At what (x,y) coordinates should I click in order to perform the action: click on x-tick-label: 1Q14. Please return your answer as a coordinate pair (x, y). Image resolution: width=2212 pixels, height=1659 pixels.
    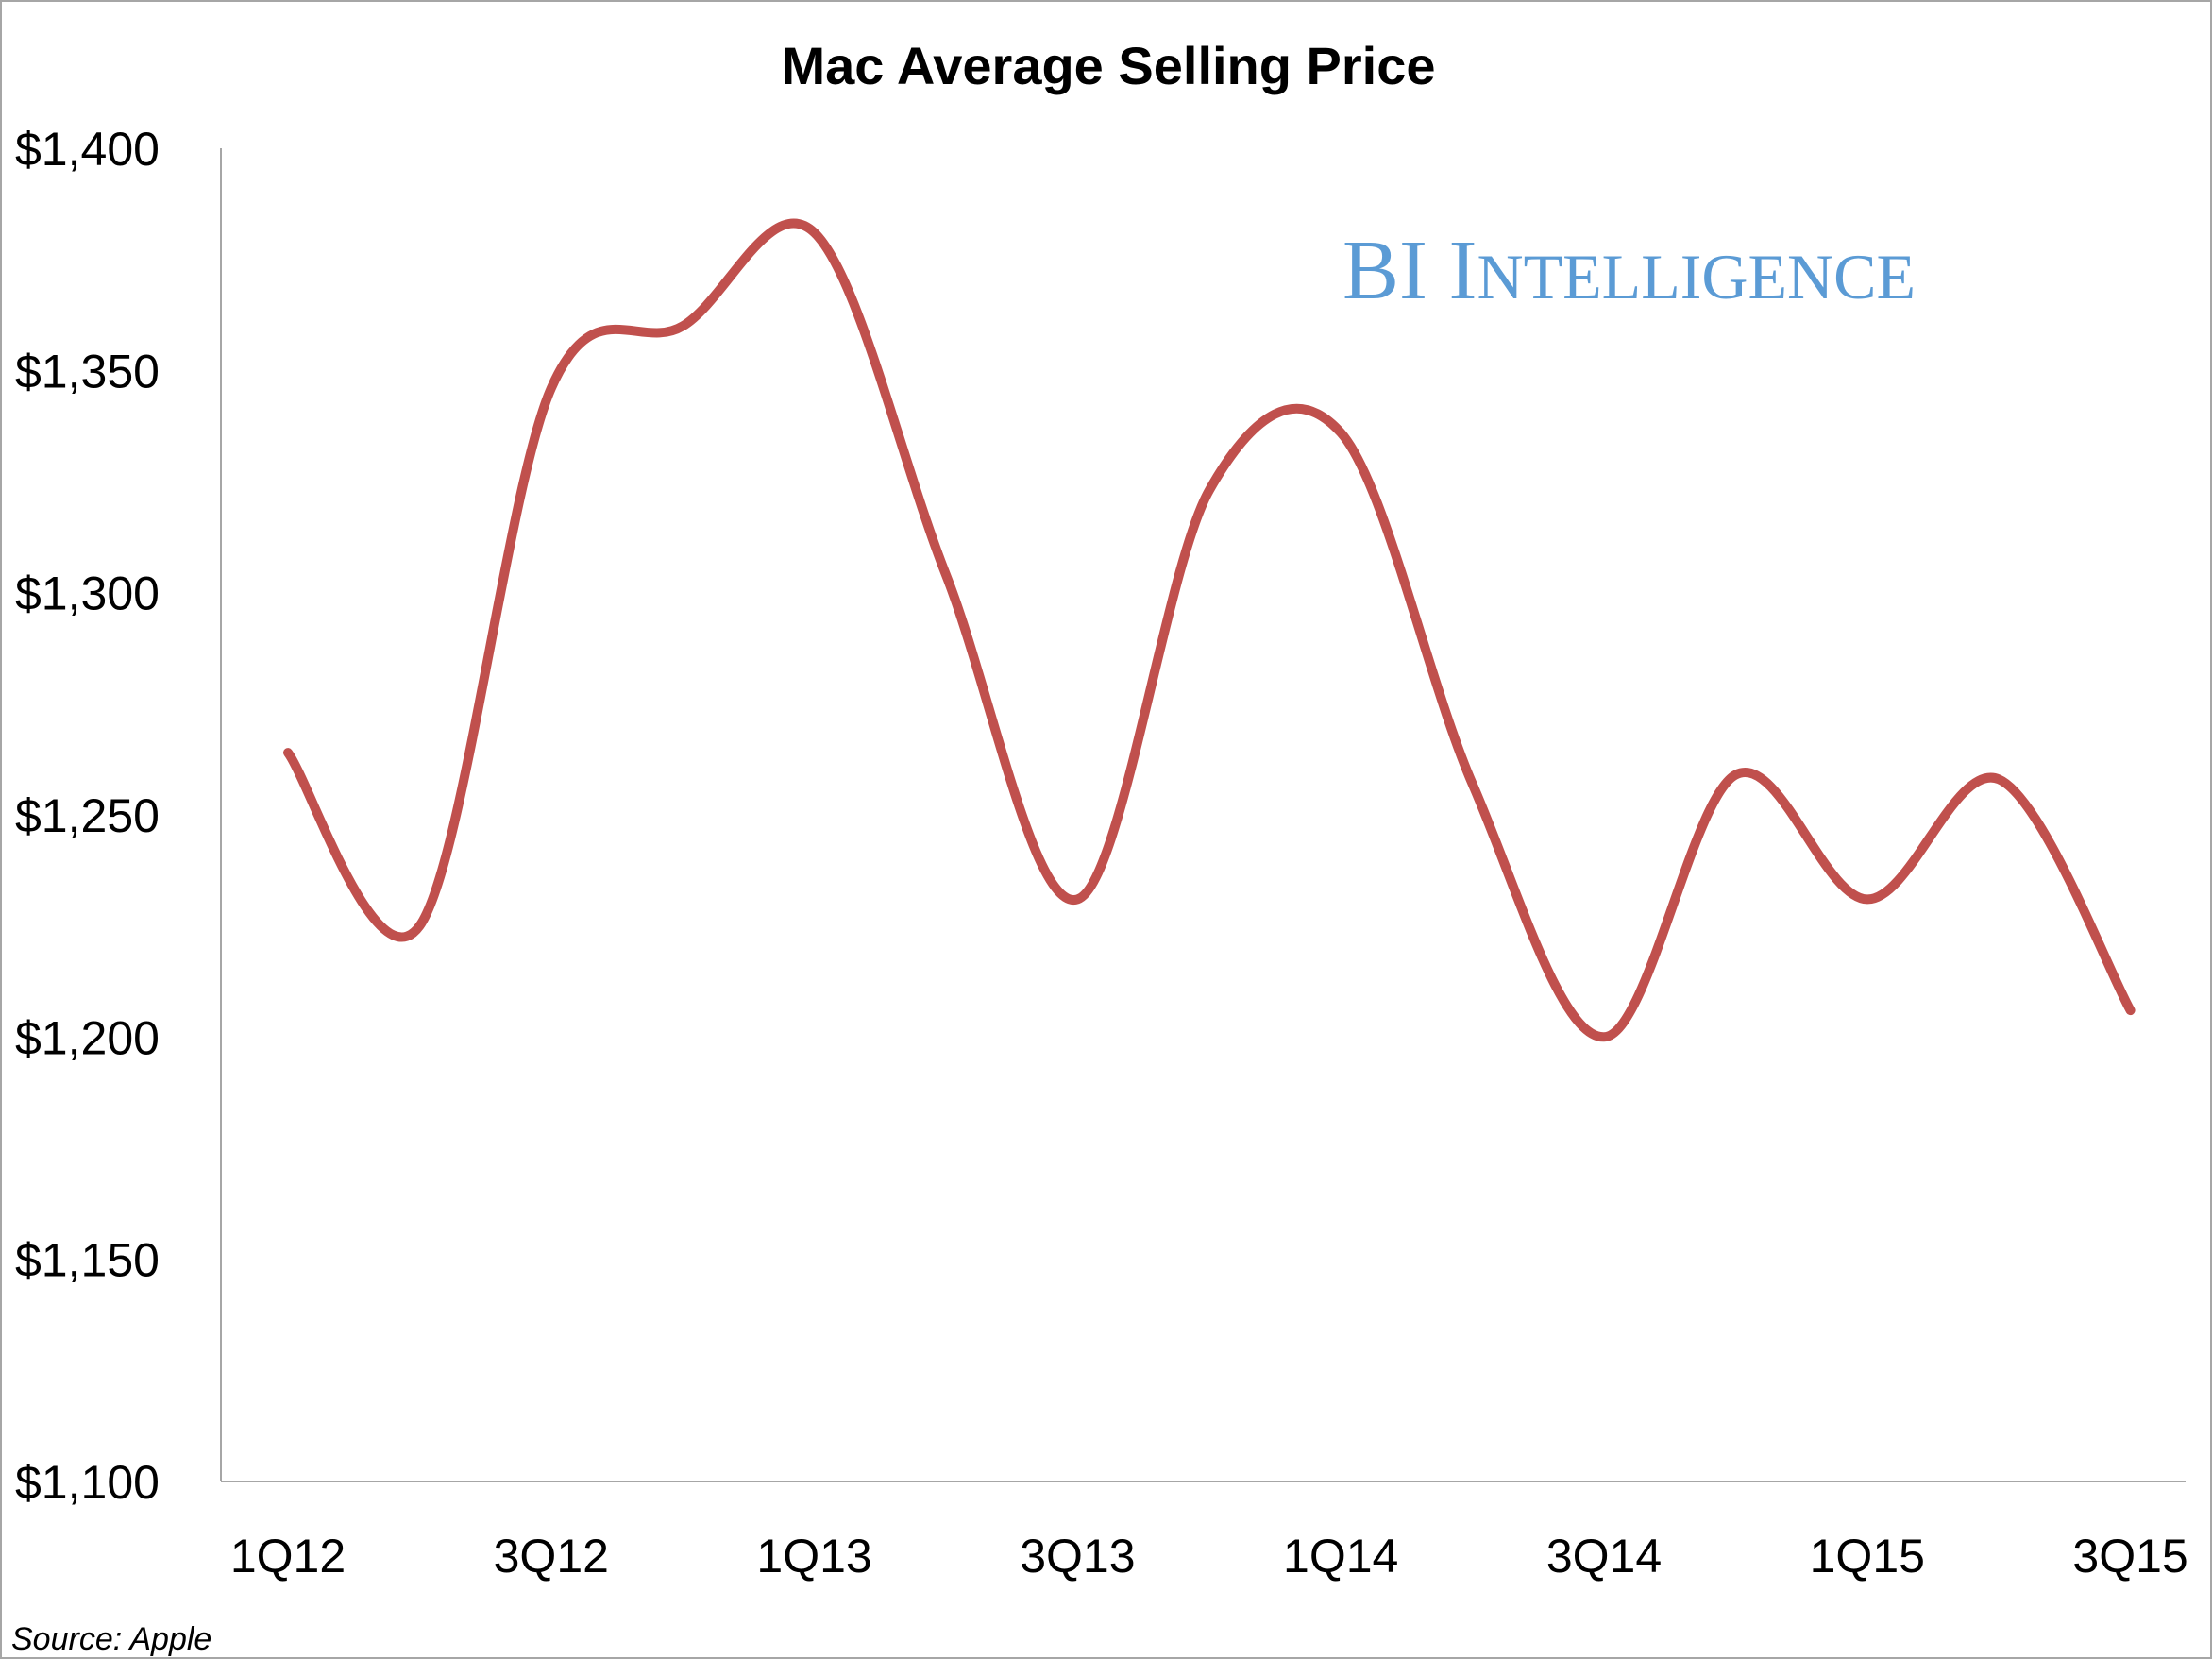
    Looking at the image, I should click on (1340, 1556).